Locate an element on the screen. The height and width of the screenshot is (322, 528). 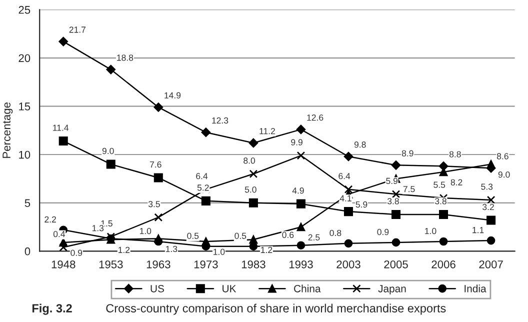
data-label: 0.6 is located at coordinates (288, 235).